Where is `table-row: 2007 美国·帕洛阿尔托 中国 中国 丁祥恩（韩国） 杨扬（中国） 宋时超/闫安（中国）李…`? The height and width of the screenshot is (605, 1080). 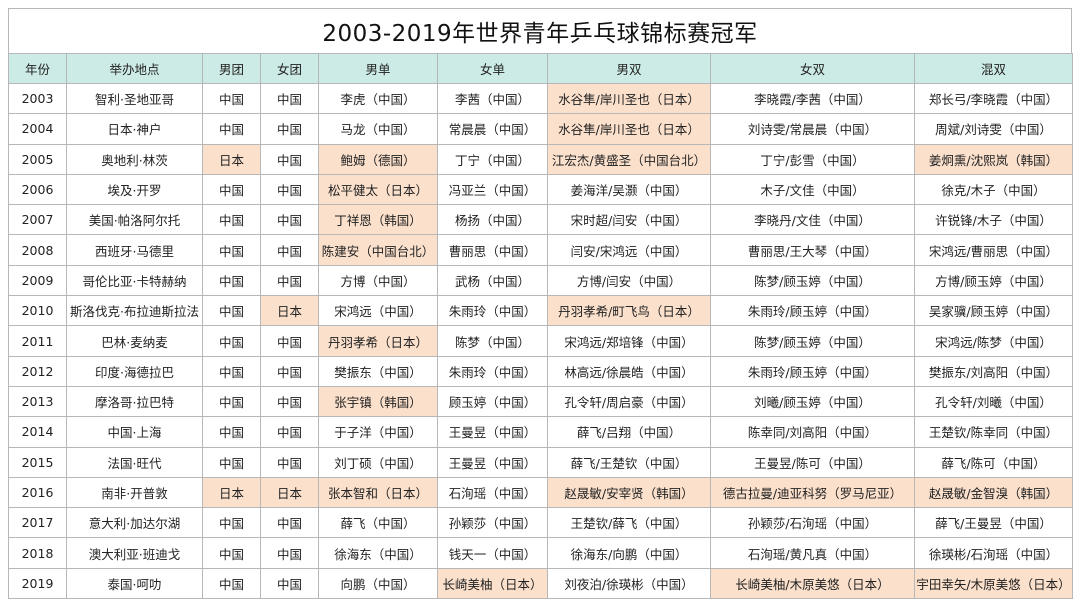
table-row: 2007 美国·帕洛阿尔托 中国 中国 丁祥恩（韩国） 杨扬（中国） 宋时超/闫安（中国）李… is located at coordinates (540, 220).